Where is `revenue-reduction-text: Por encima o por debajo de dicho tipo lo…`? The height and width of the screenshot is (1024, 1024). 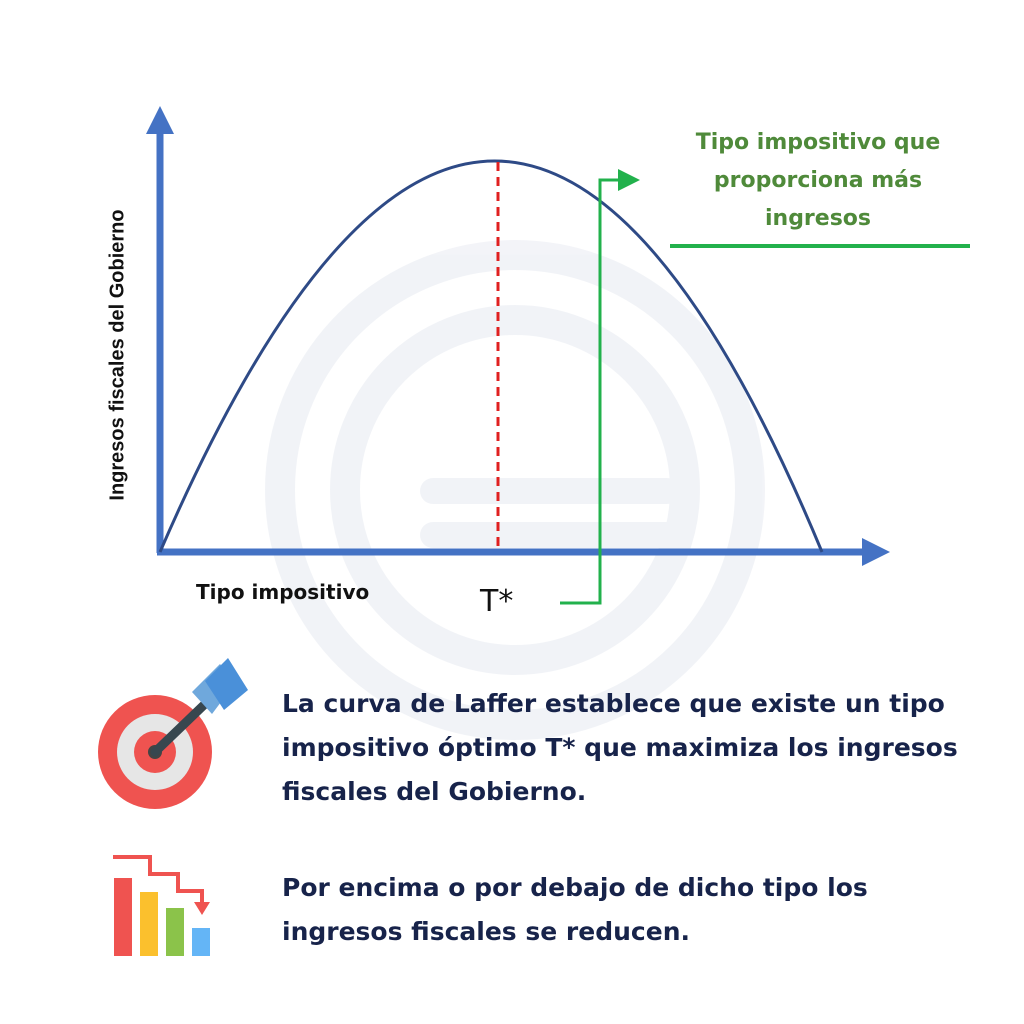 revenue-reduction-text: Por encima o por debajo de dicho tipo lo… is located at coordinates (575, 909).